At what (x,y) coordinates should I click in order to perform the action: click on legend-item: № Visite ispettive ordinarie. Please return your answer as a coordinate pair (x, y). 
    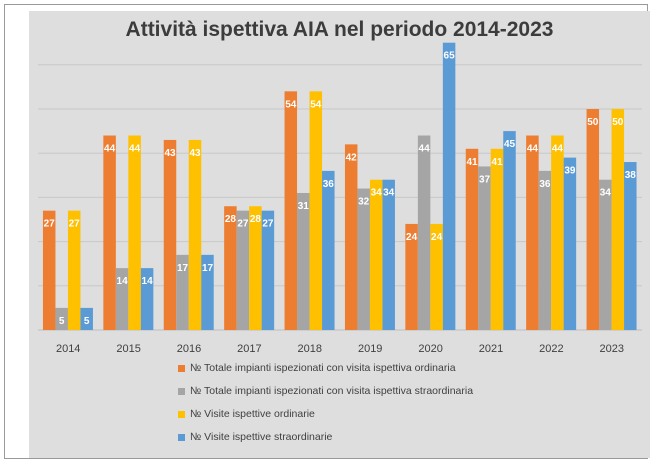
    Looking at the image, I should click on (246, 414).